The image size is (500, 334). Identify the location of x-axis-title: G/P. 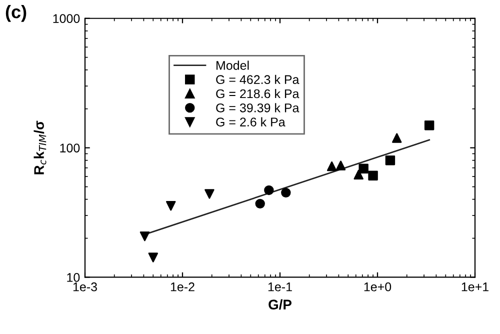
(280, 304).